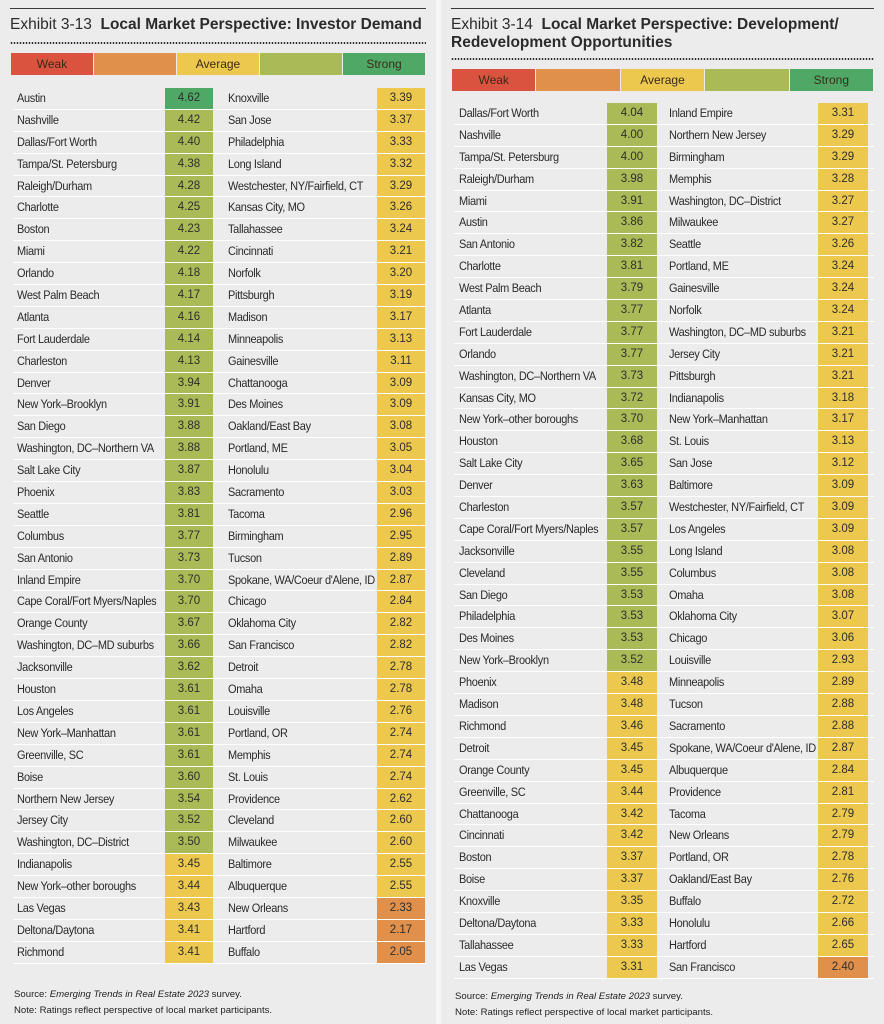 Image resolution: width=884 pixels, height=1024 pixels. What do you see at coordinates (632, 464) in the screenshot?
I see `rating-value: 3.65` at bounding box center [632, 464].